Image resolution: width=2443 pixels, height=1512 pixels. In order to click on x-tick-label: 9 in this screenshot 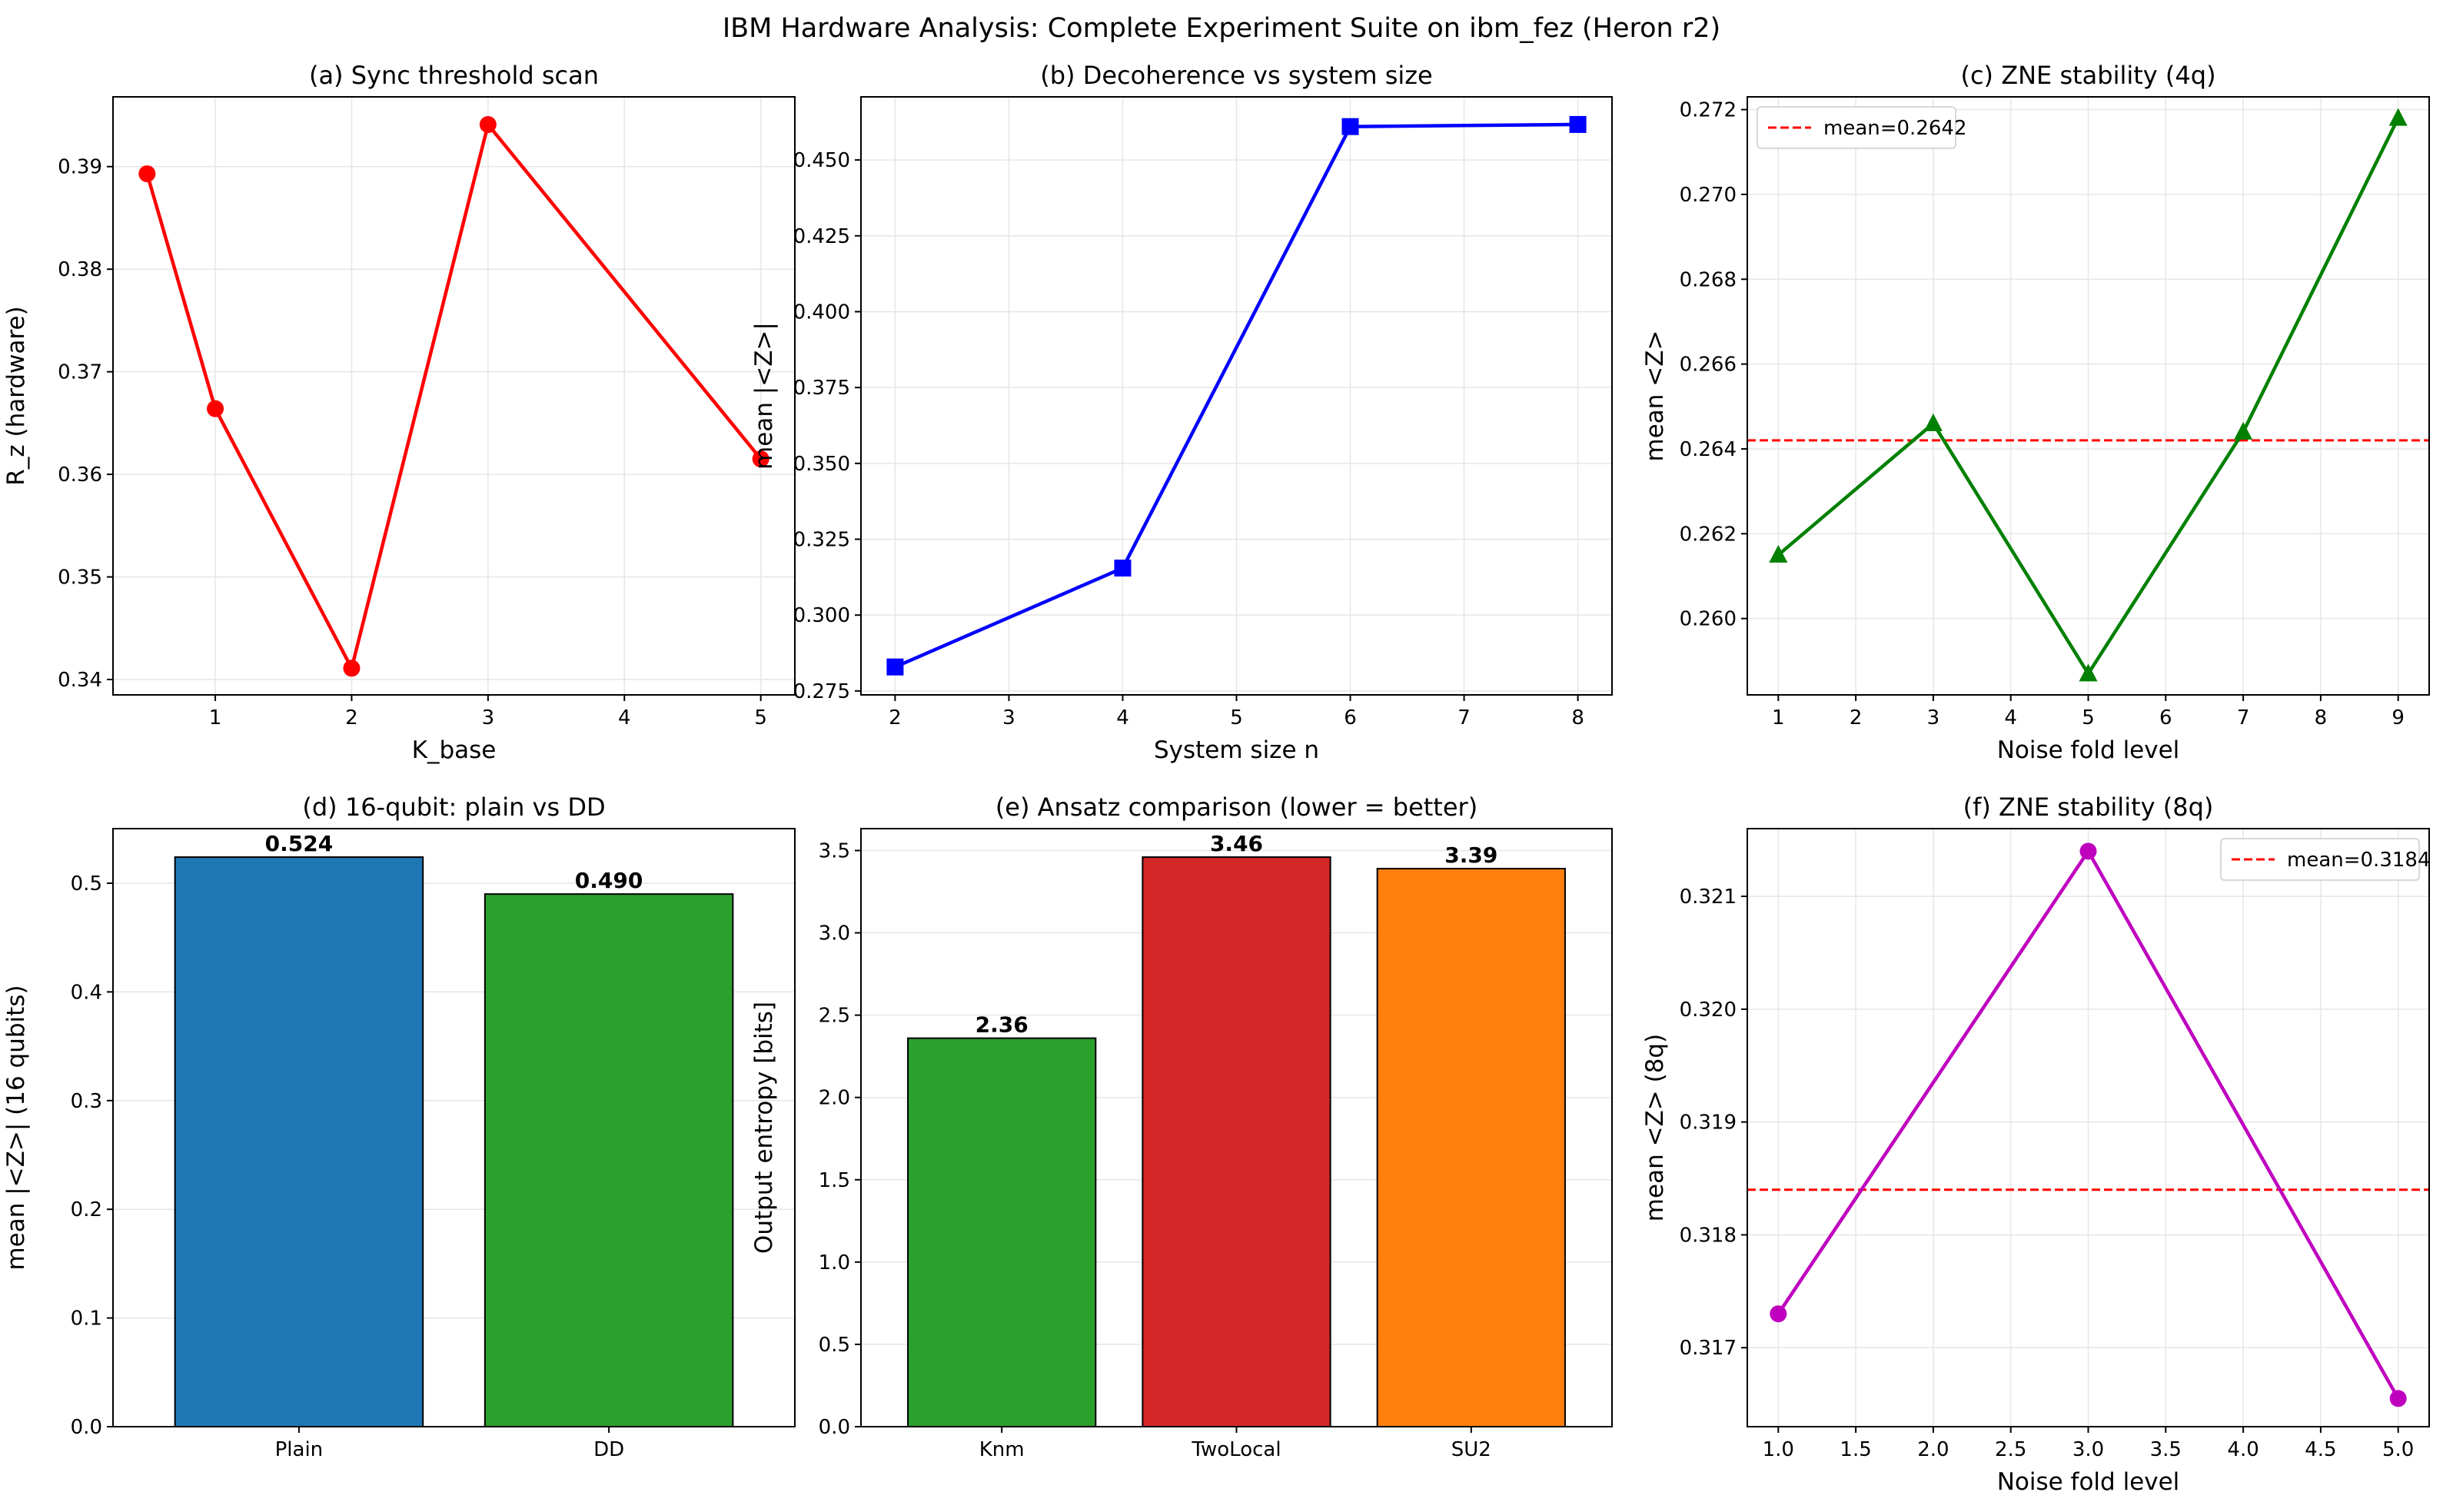, I will do `click(2398, 717)`.